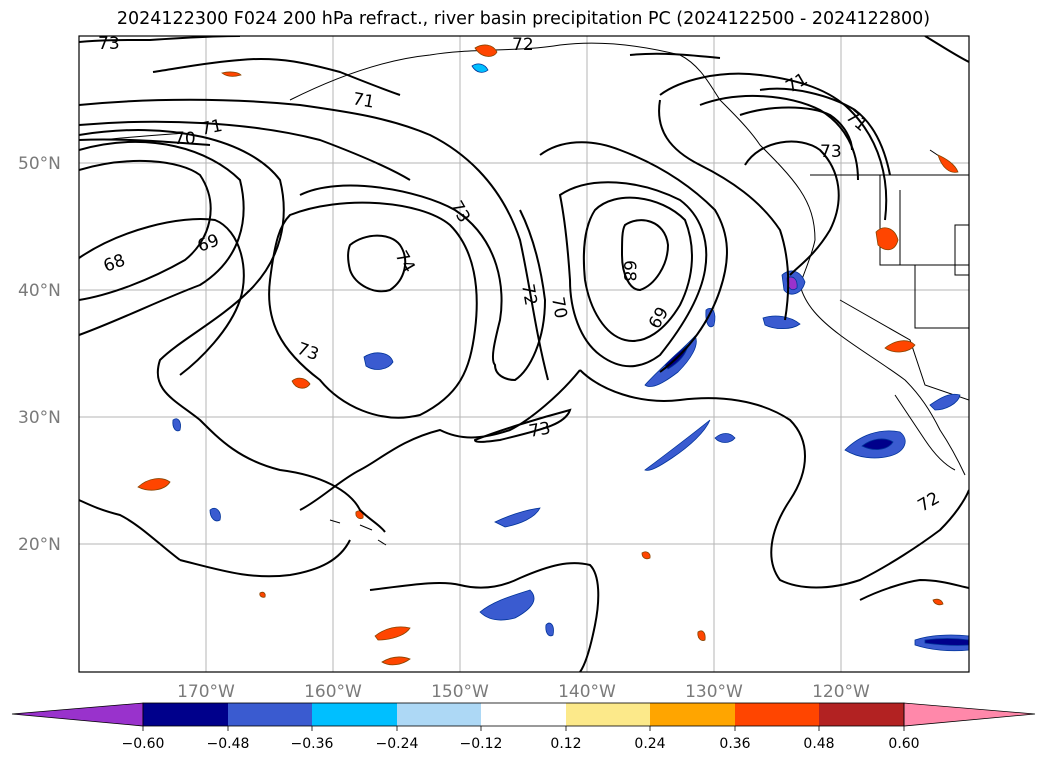 This screenshot has width=1047, height=765. What do you see at coordinates (312, 744) in the screenshot?
I see `colorbar-tick-label: −0.36` at bounding box center [312, 744].